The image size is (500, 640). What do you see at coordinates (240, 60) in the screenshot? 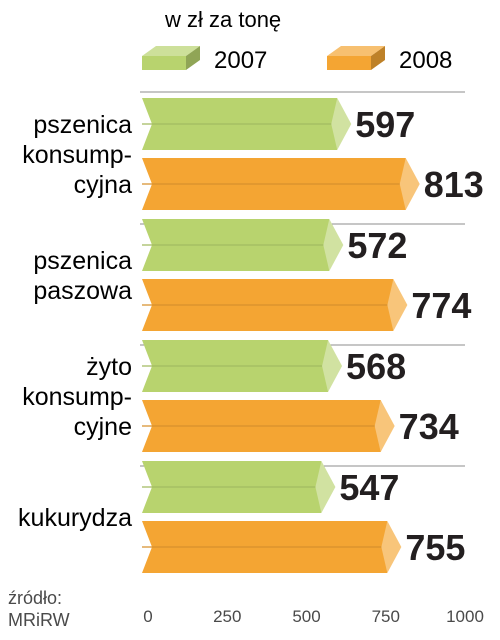
I see `legend-label-2007: 2007` at bounding box center [240, 60].